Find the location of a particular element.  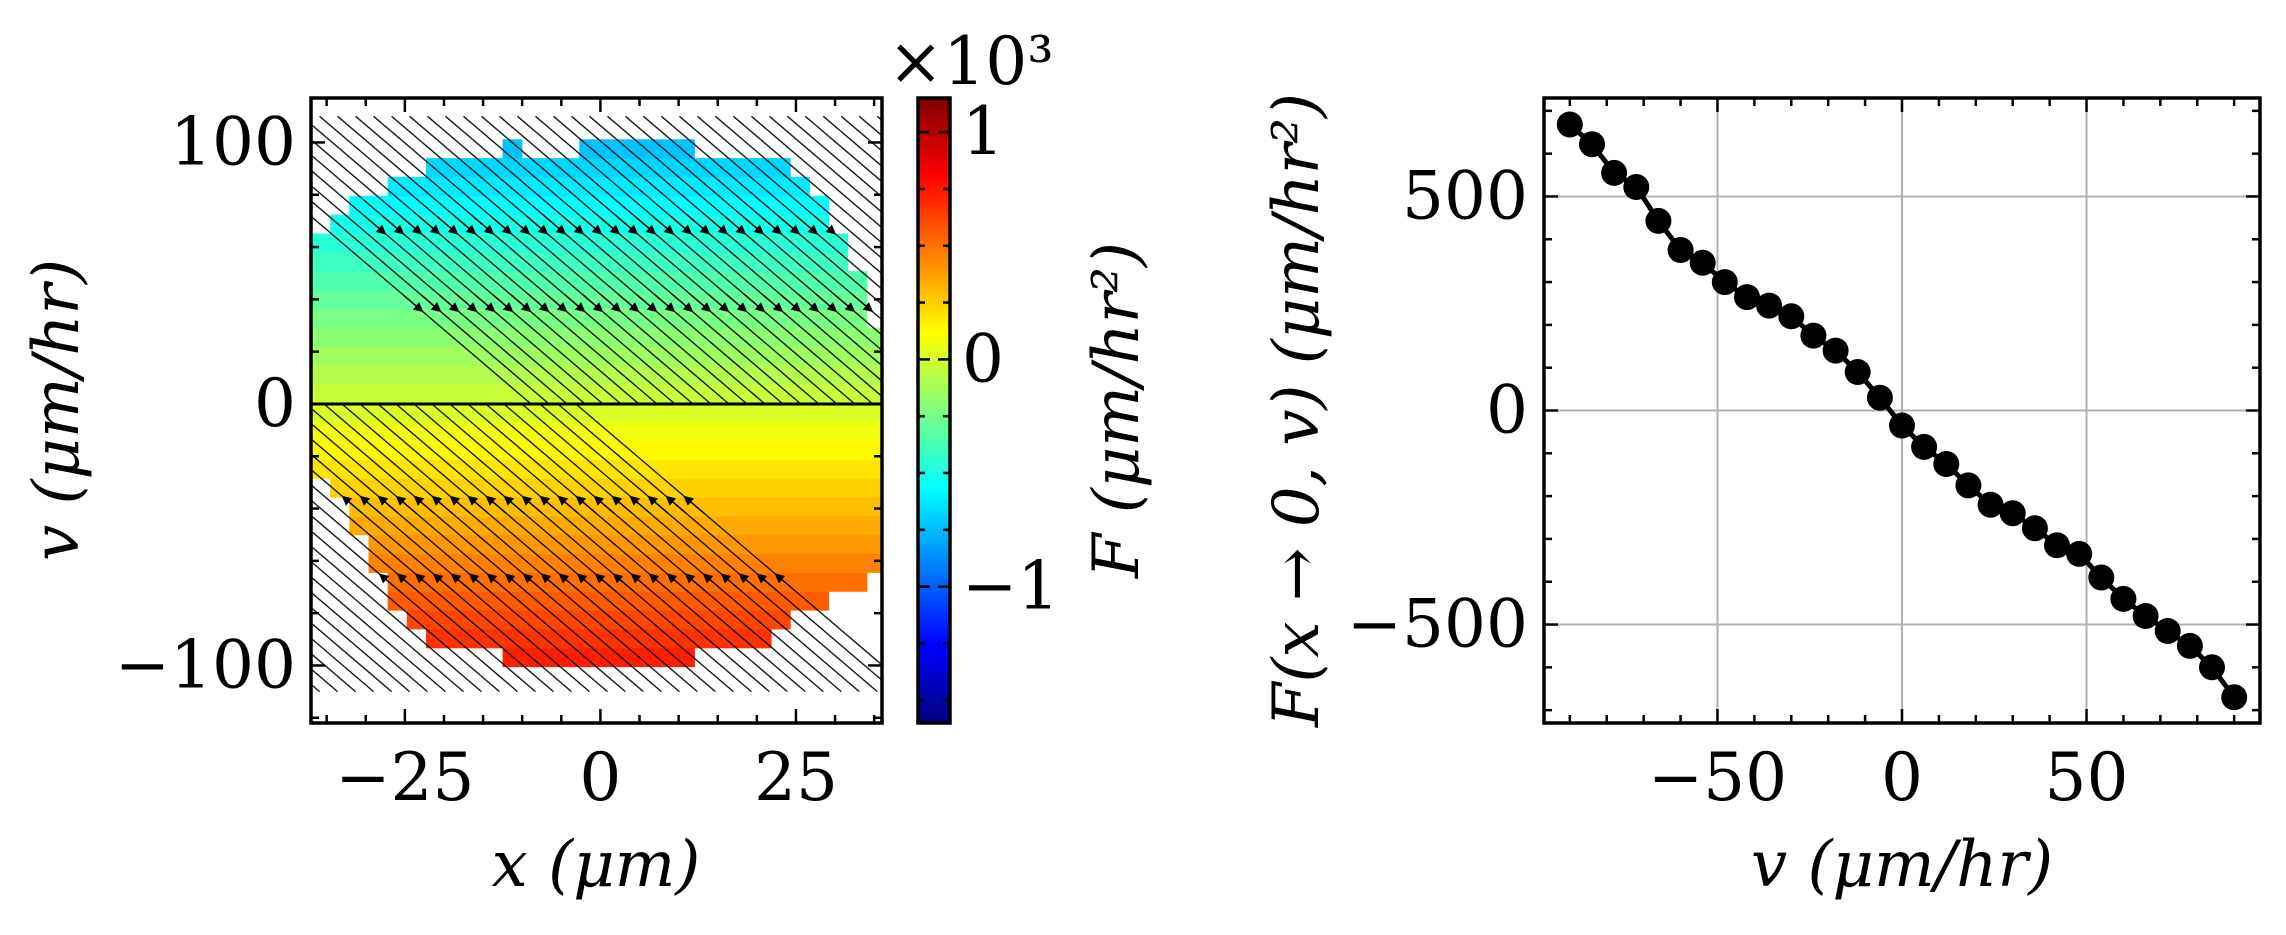

colorbar-frame is located at coordinates (934, 410).